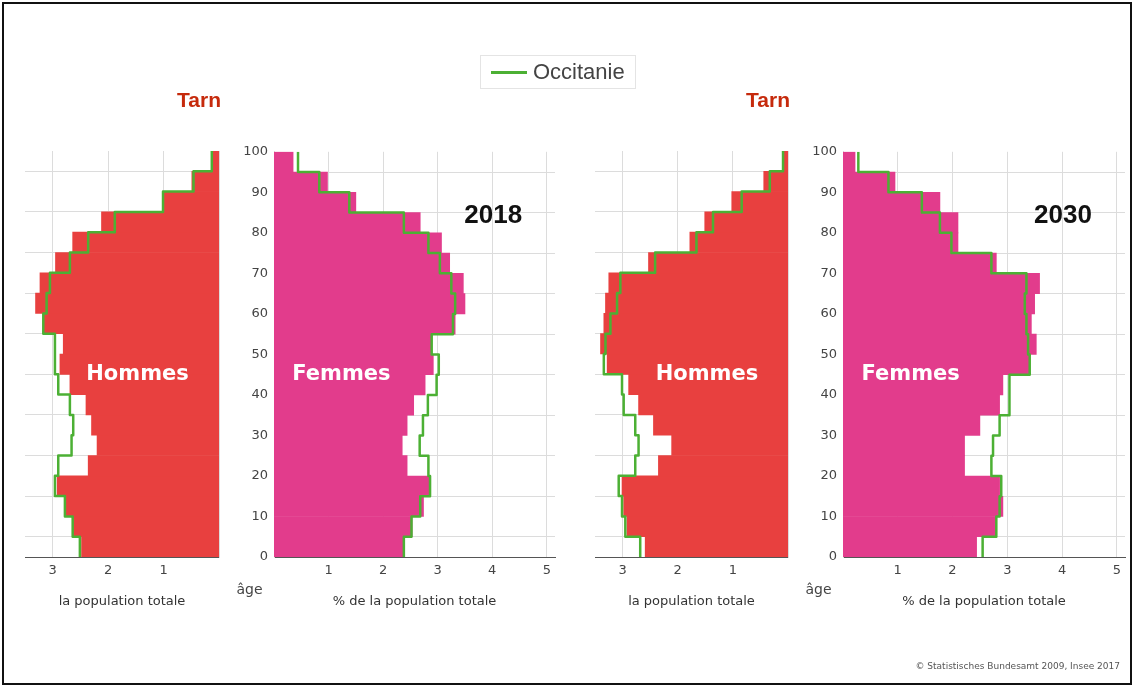  What do you see at coordinates (1017, 666) in the screenshot?
I see `text: © Statistisches Bundesamt 2009, Insee 2017` at bounding box center [1017, 666].